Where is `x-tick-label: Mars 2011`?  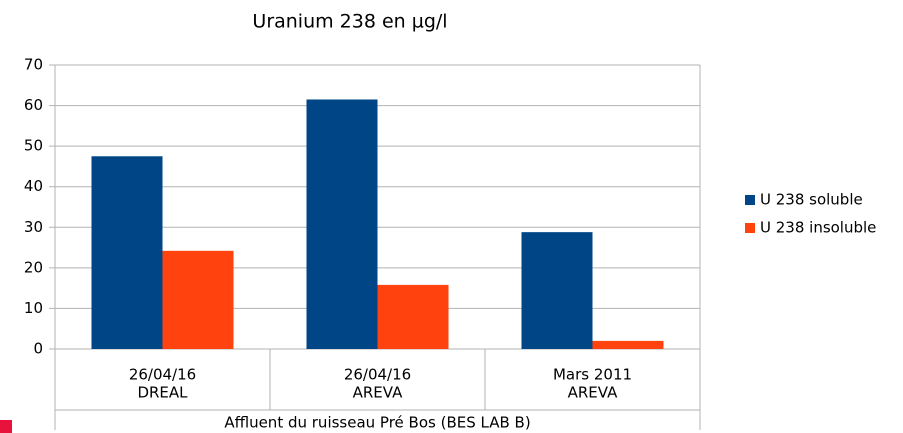
x-tick-label: Mars 2011 is located at coordinates (592, 375).